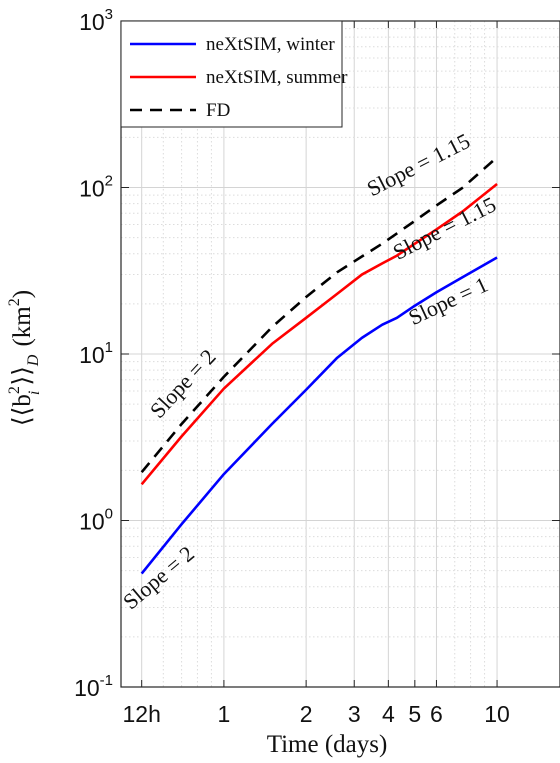 Image resolution: width=560 pixels, height=763 pixels. Describe the element at coordinates (218, 110) in the screenshot. I see `legend-label-fd: FD` at that location.